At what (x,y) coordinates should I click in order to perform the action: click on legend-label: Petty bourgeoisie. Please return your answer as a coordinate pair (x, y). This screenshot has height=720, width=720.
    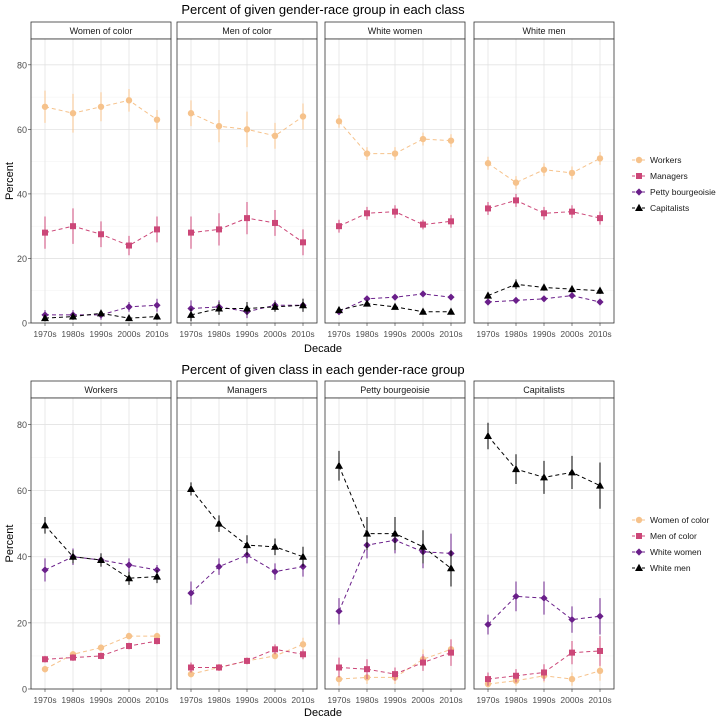
    Looking at the image, I should click on (683, 192).